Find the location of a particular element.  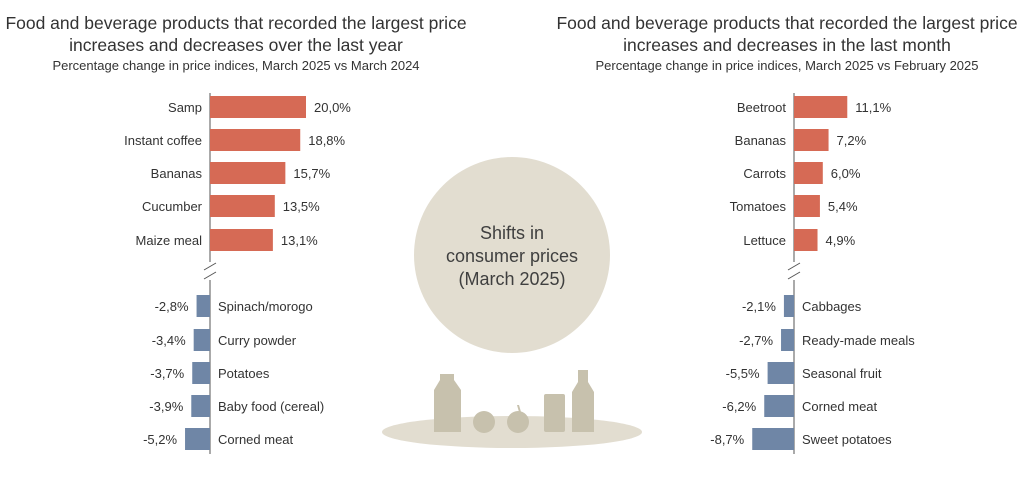

left-increase-value-label: 13,5% is located at coordinates (301, 206).